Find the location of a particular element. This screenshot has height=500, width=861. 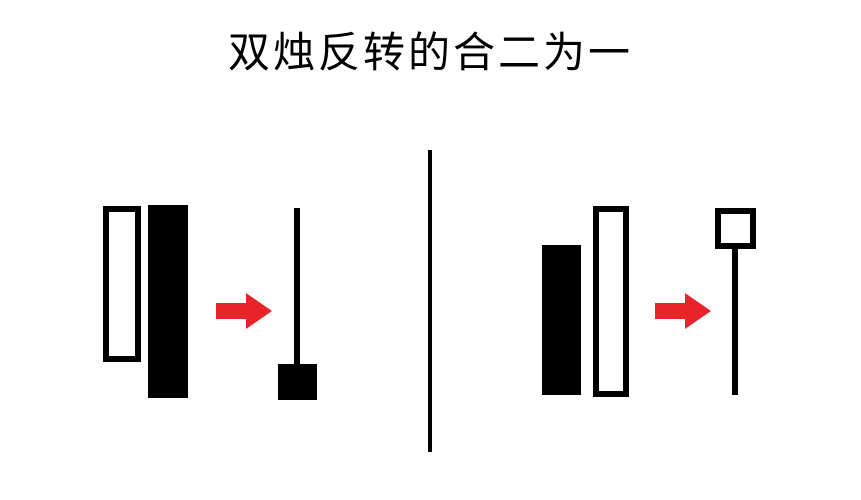

left-result-candle-upper-wick is located at coordinates (297, 287).